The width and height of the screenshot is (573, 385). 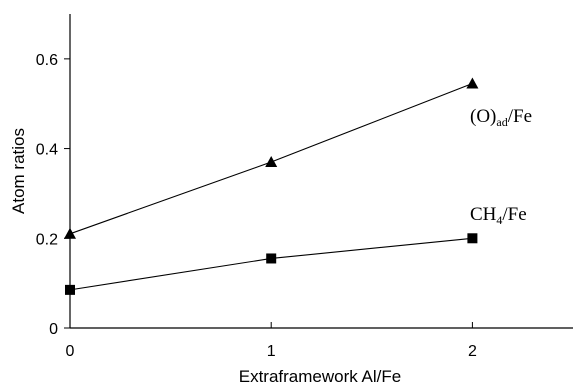 What do you see at coordinates (271, 341) in the screenshot?
I see `x-ticks: 0 1 2` at bounding box center [271, 341].